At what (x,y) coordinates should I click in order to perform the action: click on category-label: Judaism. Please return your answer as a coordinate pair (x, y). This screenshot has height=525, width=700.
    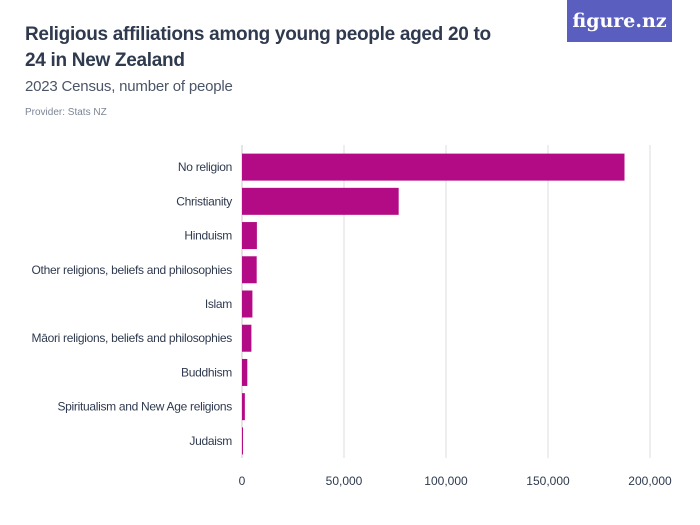
    Looking at the image, I should click on (210, 441).